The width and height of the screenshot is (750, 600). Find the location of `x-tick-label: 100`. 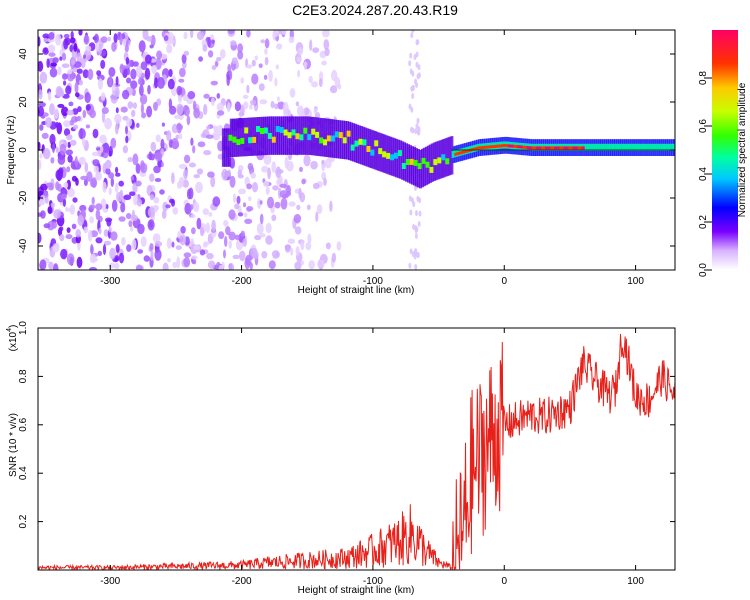

x-tick-label: 100 is located at coordinates (635, 281).